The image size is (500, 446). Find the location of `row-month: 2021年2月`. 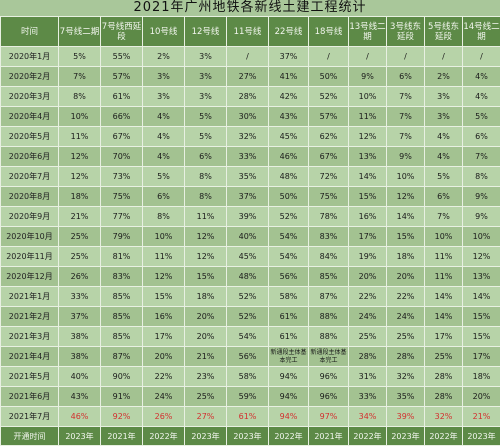

row-month: 2021年2月 is located at coordinates (30, 317).